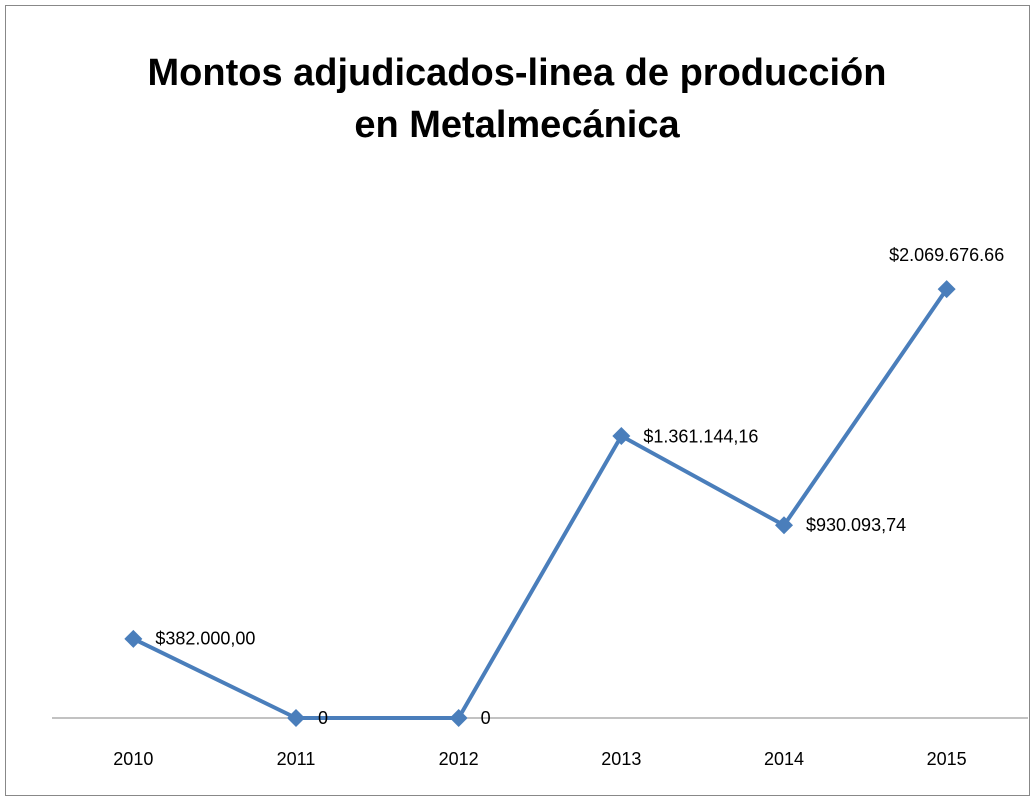 Image resolution: width=1033 pixels, height=805 pixels. What do you see at coordinates (296, 759) in the screenshot?
I see `x-tick-label: 2011` at bounding box center [296, 759].